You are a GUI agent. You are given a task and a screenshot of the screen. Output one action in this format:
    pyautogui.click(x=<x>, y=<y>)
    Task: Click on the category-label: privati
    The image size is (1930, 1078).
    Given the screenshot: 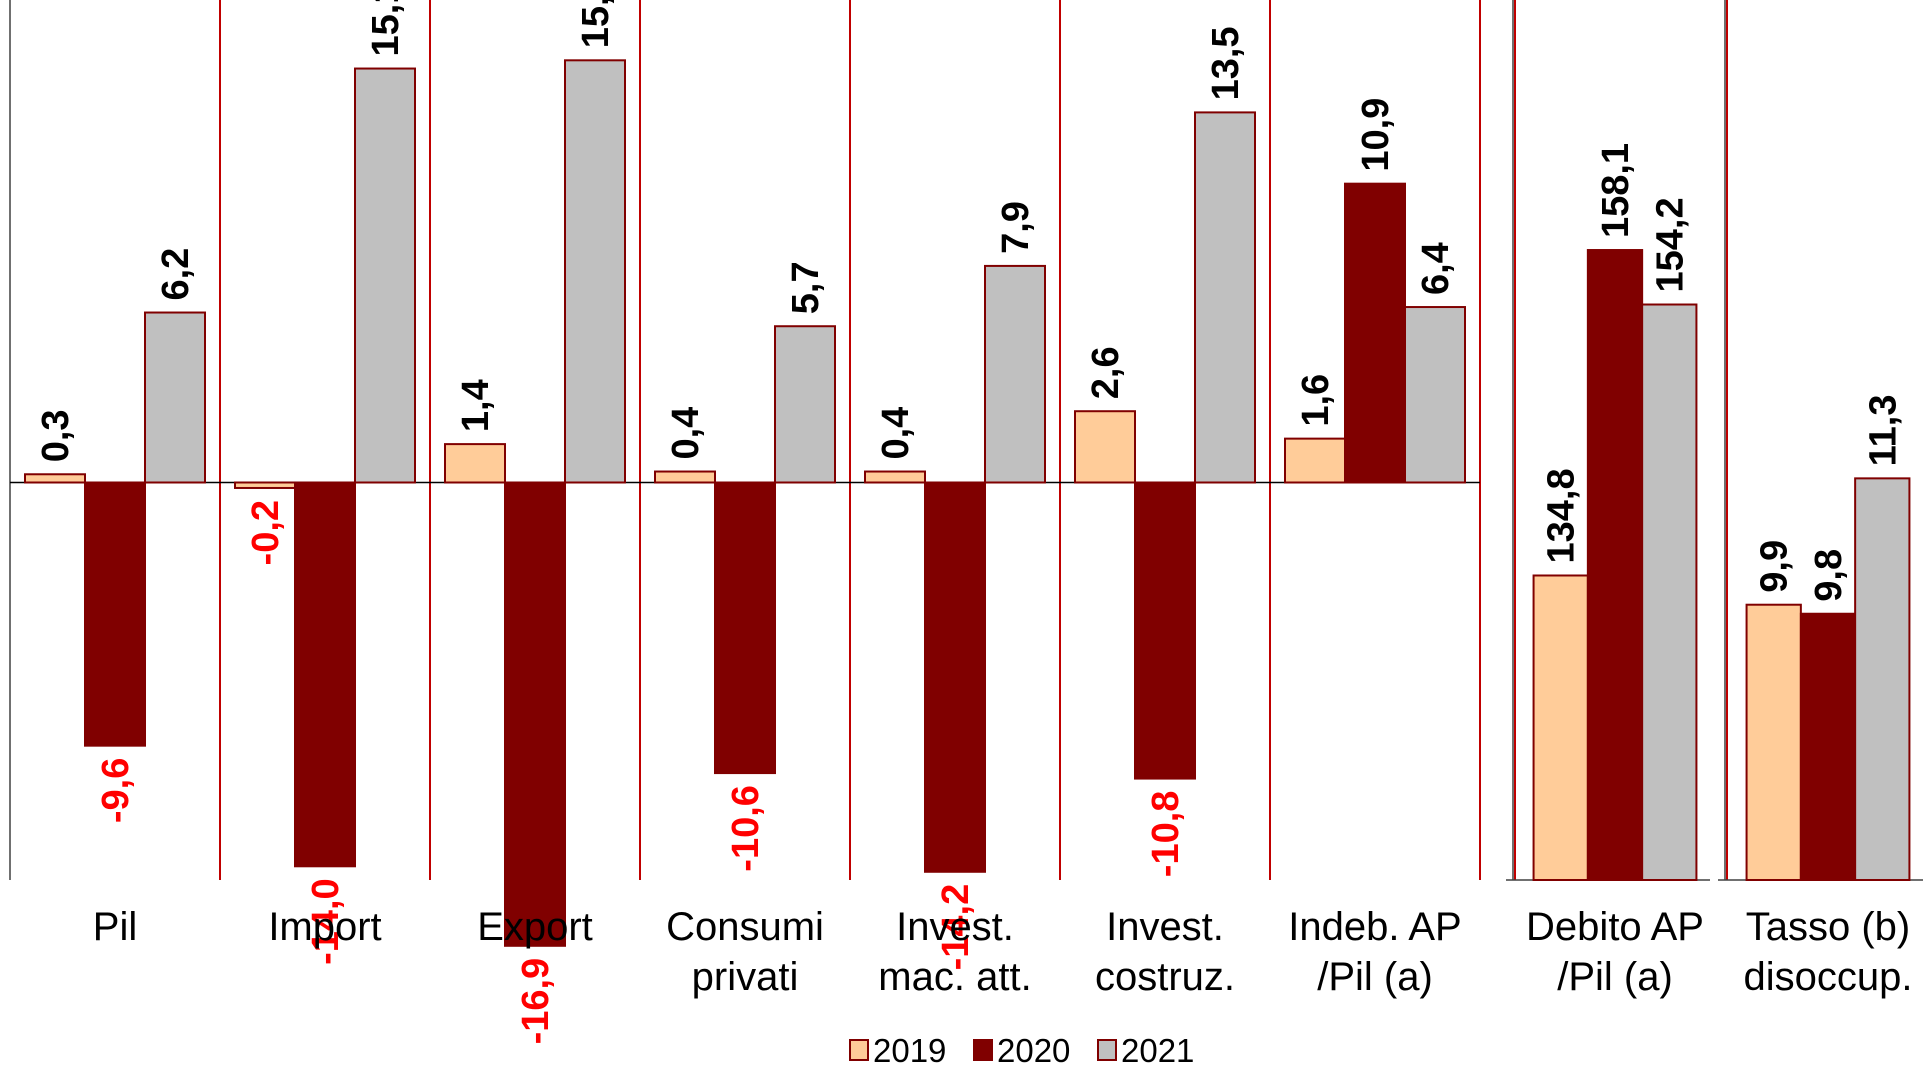 What is the action you would take?
    pyautogui.click(x=745, y=977)
    